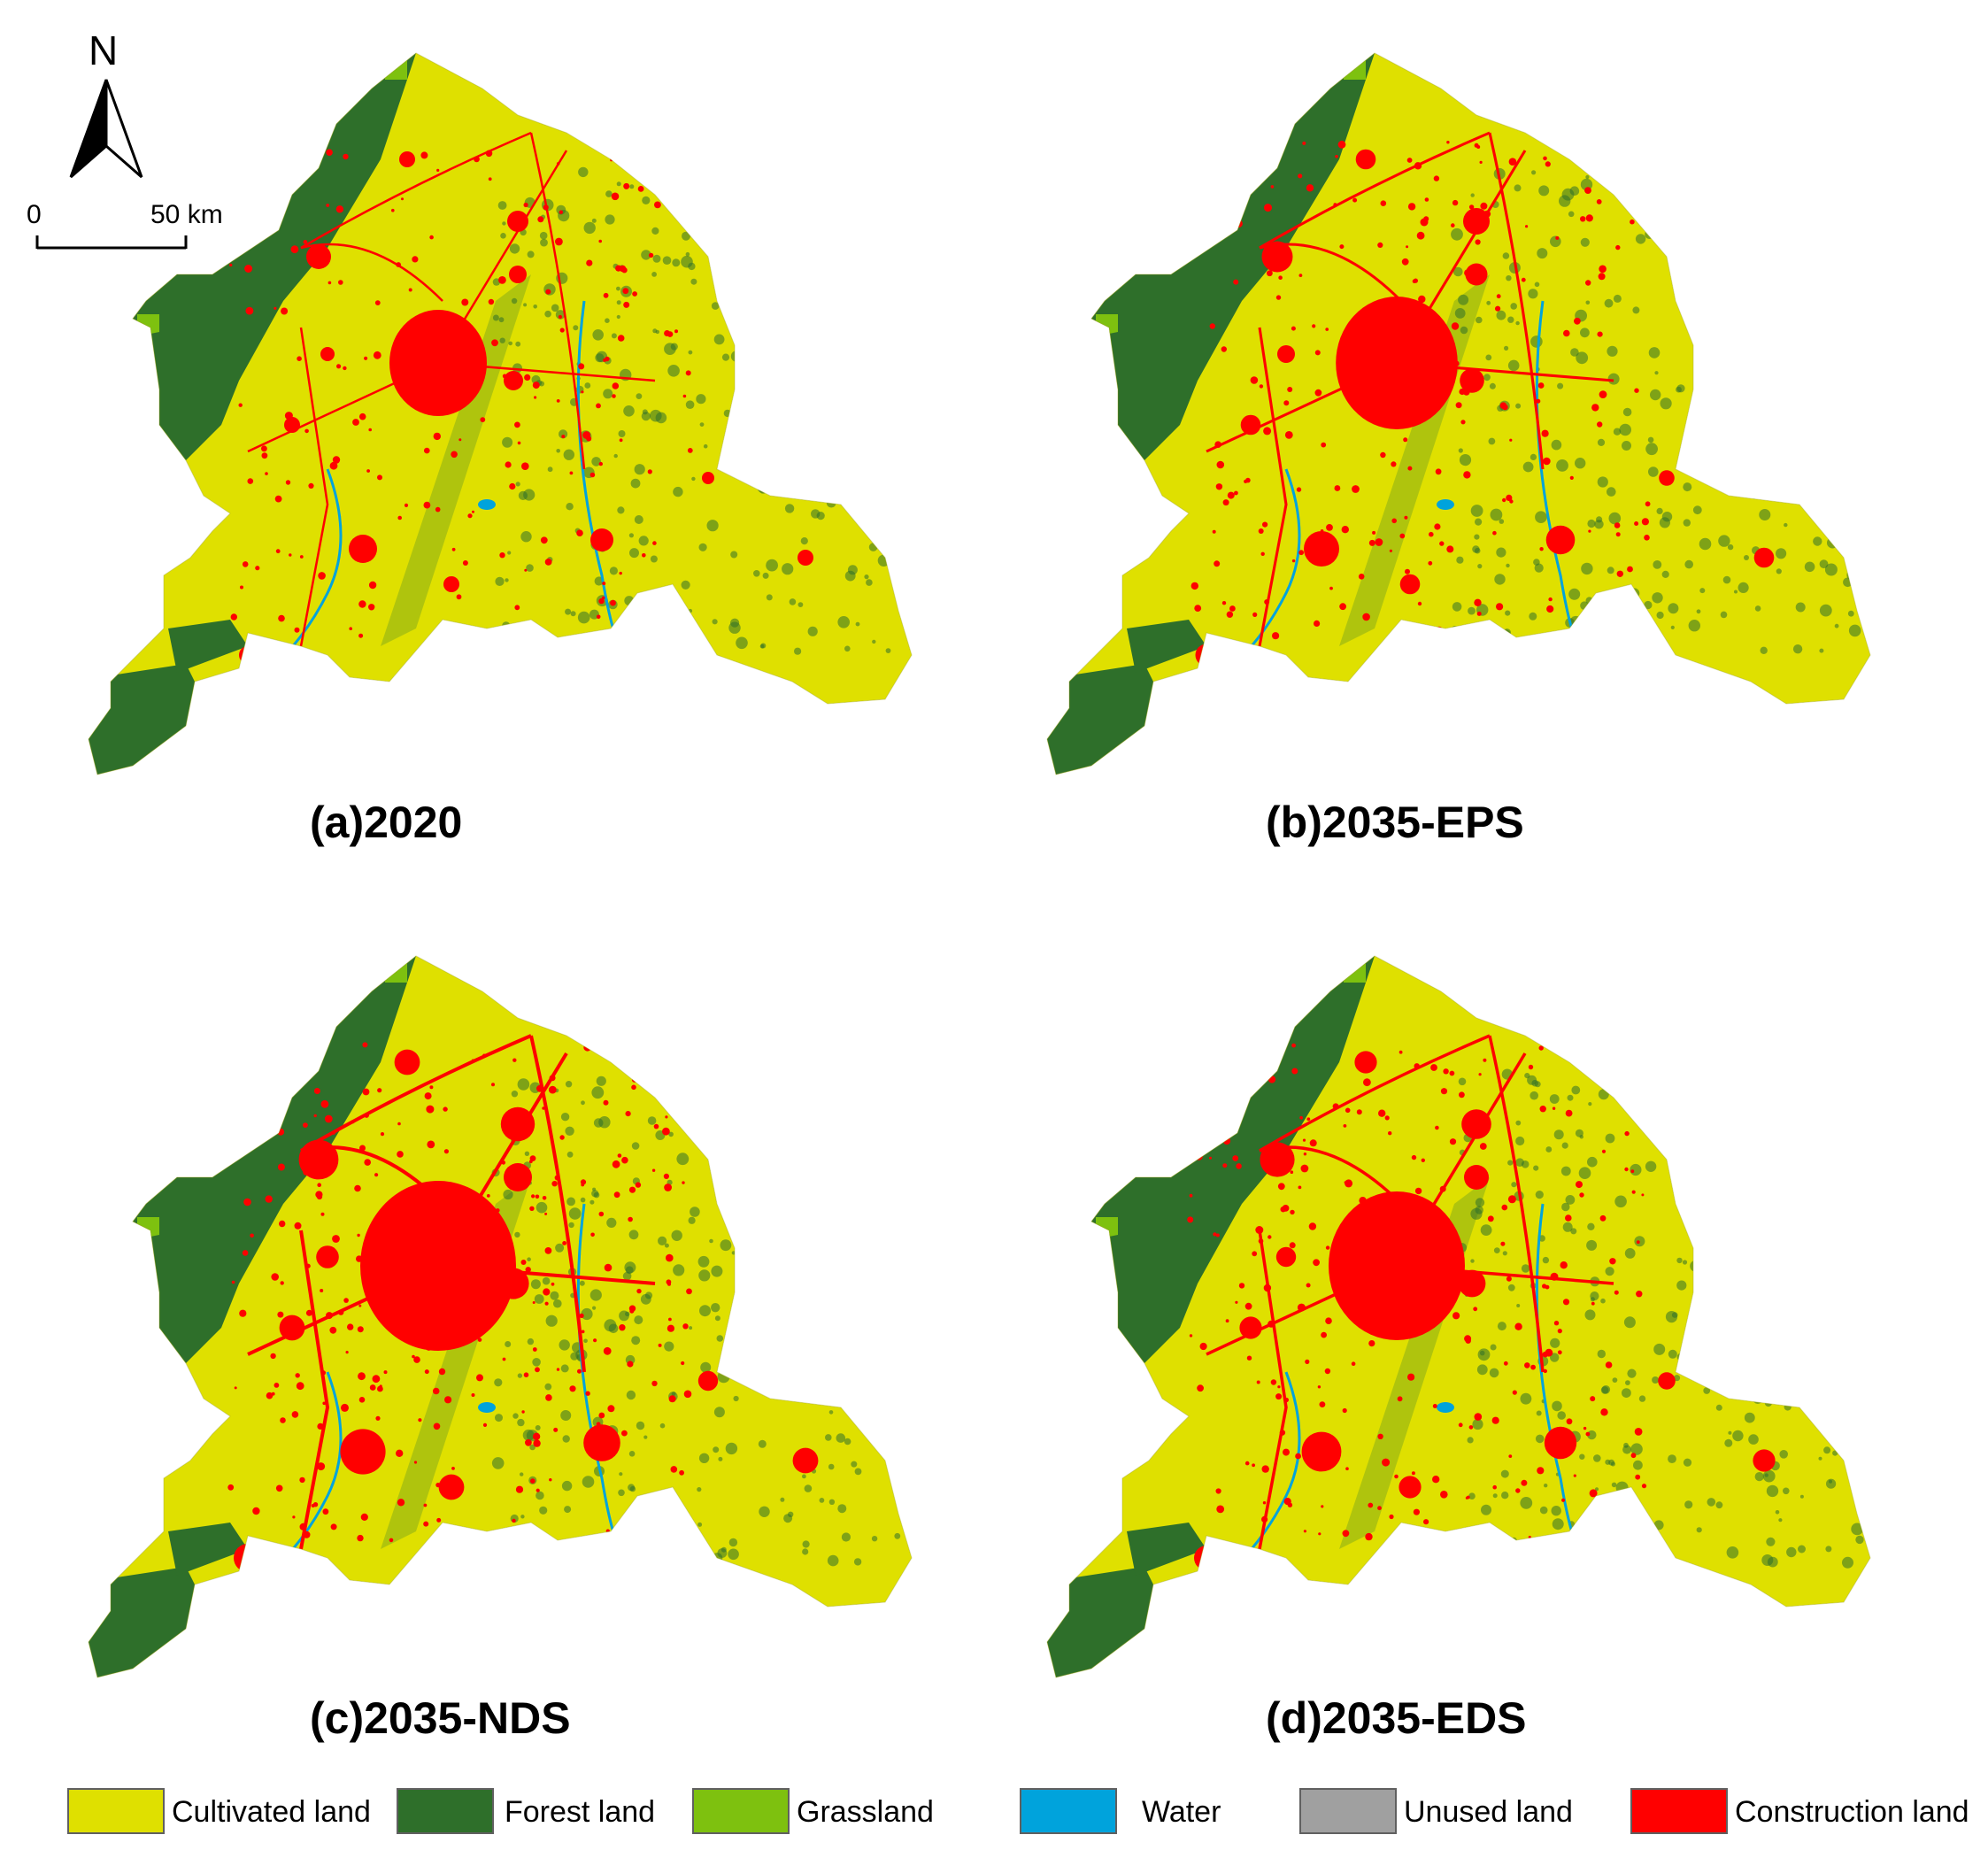 The height and width of the screenshot is (1858, 1988). I want to click on legend-label: Water, so click(1181, 1812).